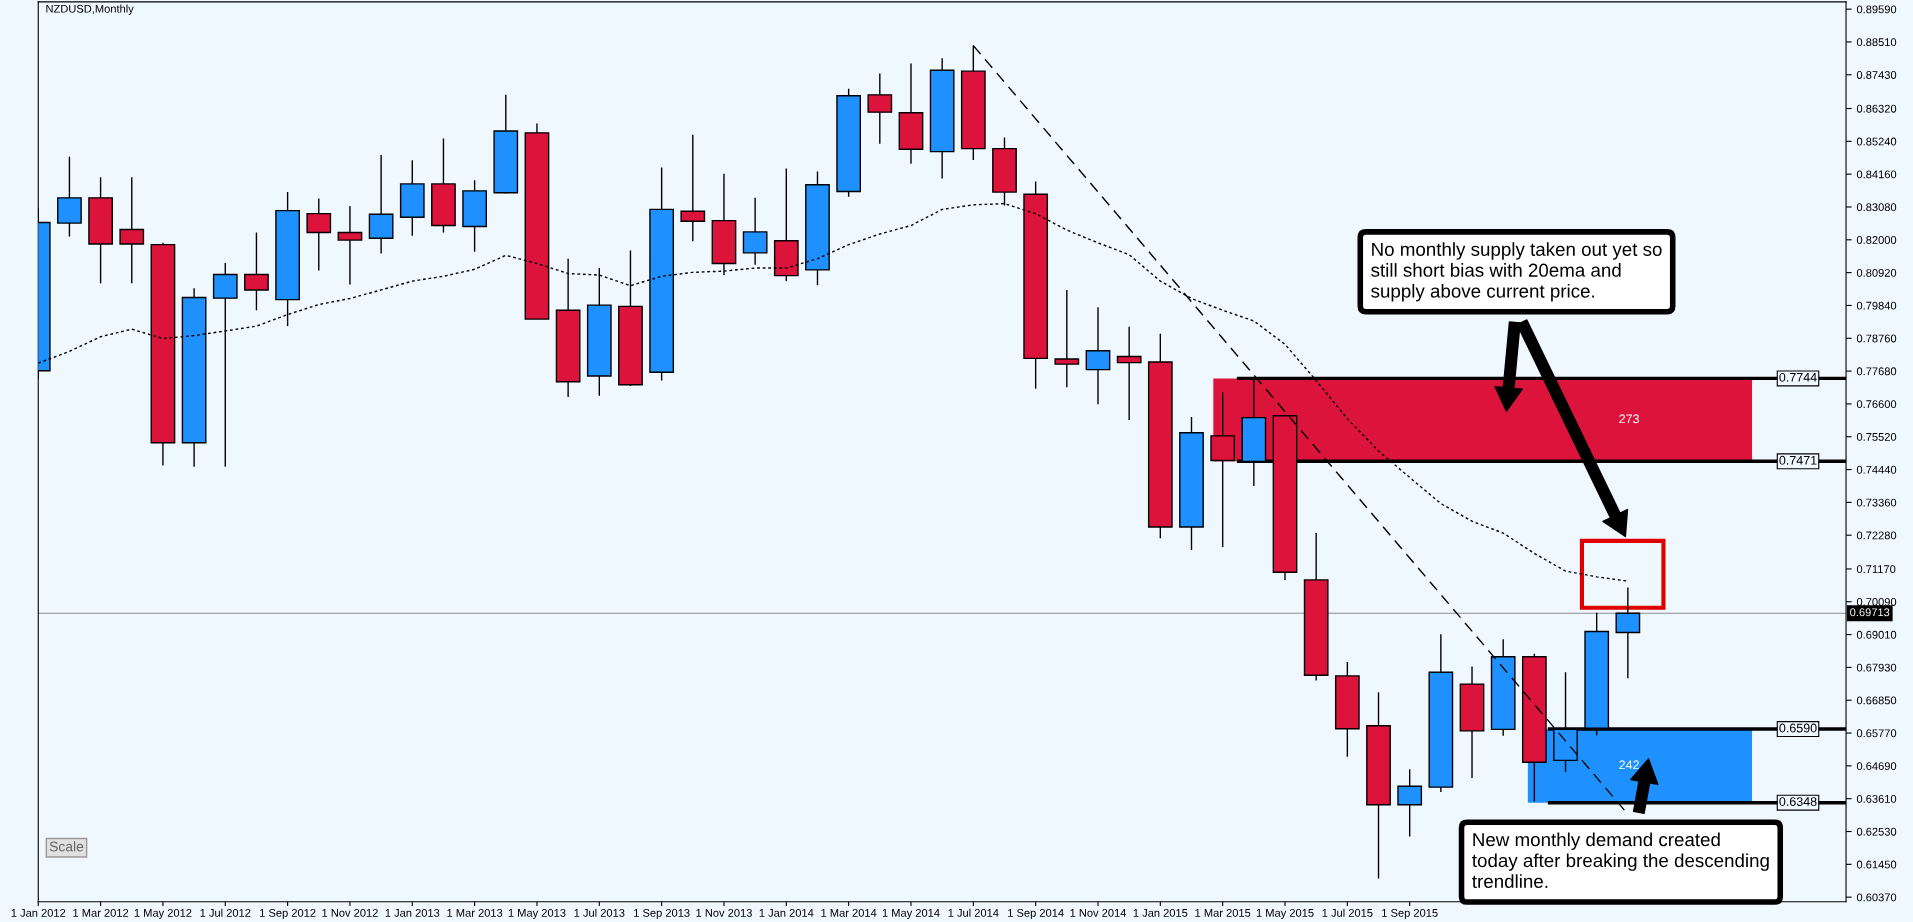 The image size is (1913, 922). Describe the element at coordinates (1876, 535) in the screenshot. I see `y-tick-label: 0.72280` at that location.